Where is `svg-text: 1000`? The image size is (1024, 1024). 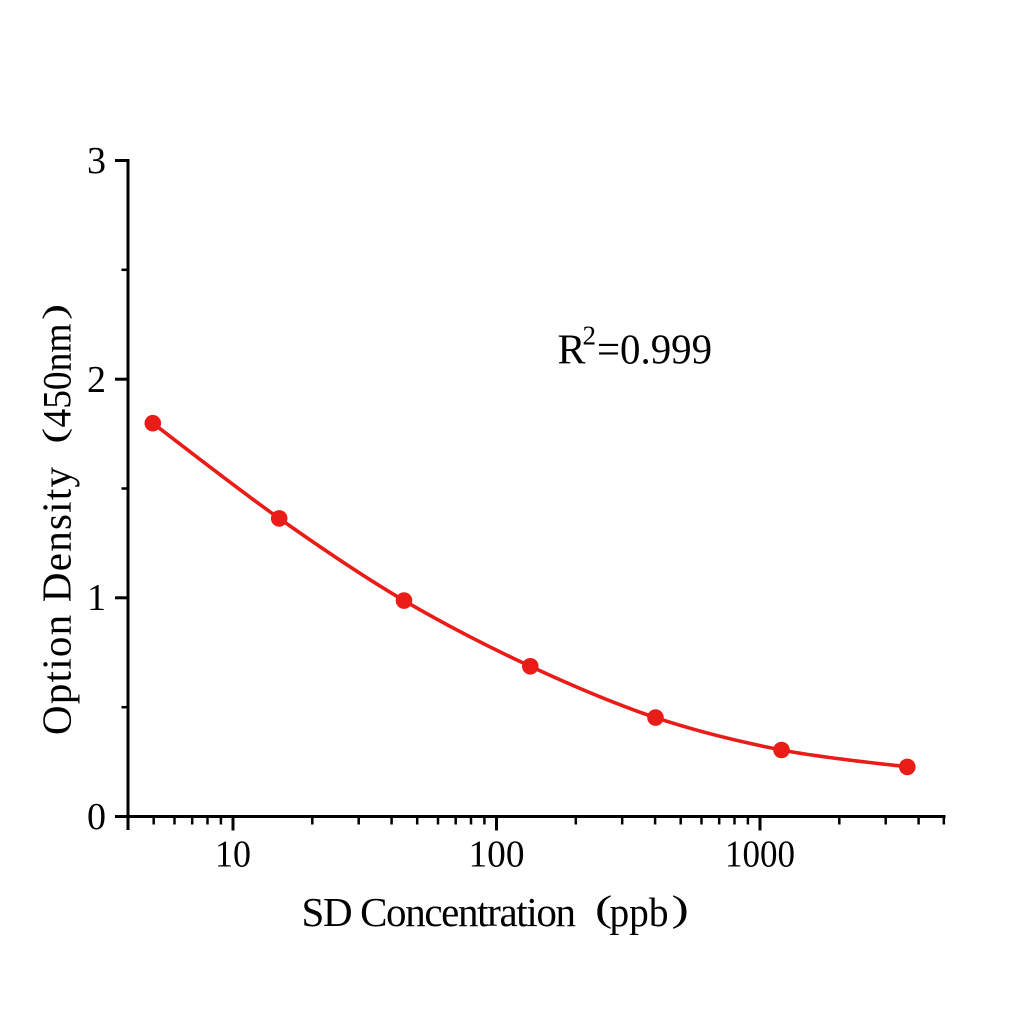
svg-text: 1000 is located at coordinates (760, 855).